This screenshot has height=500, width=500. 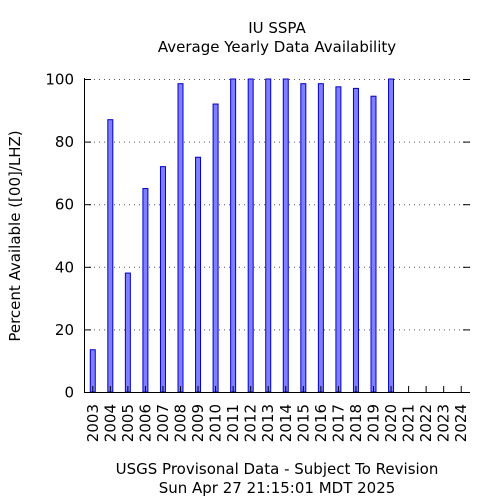 I want to click on x-tick-label-2020: 2020, so click(x=391, y=423).